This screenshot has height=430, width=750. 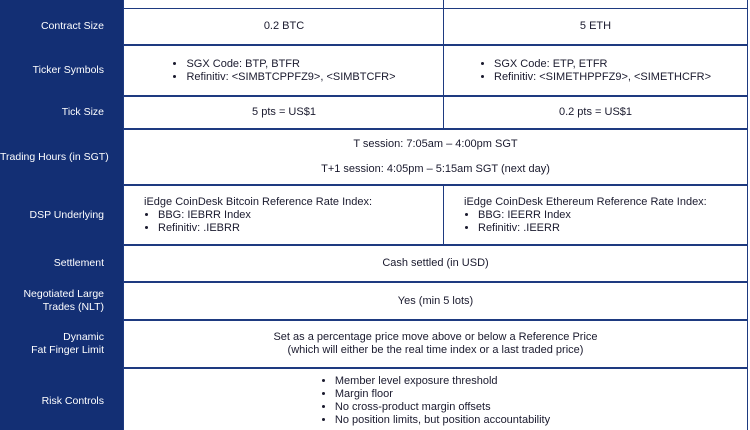 I want to click on bullet-item: Member level exposure threshold, so click(x=442, y=381).